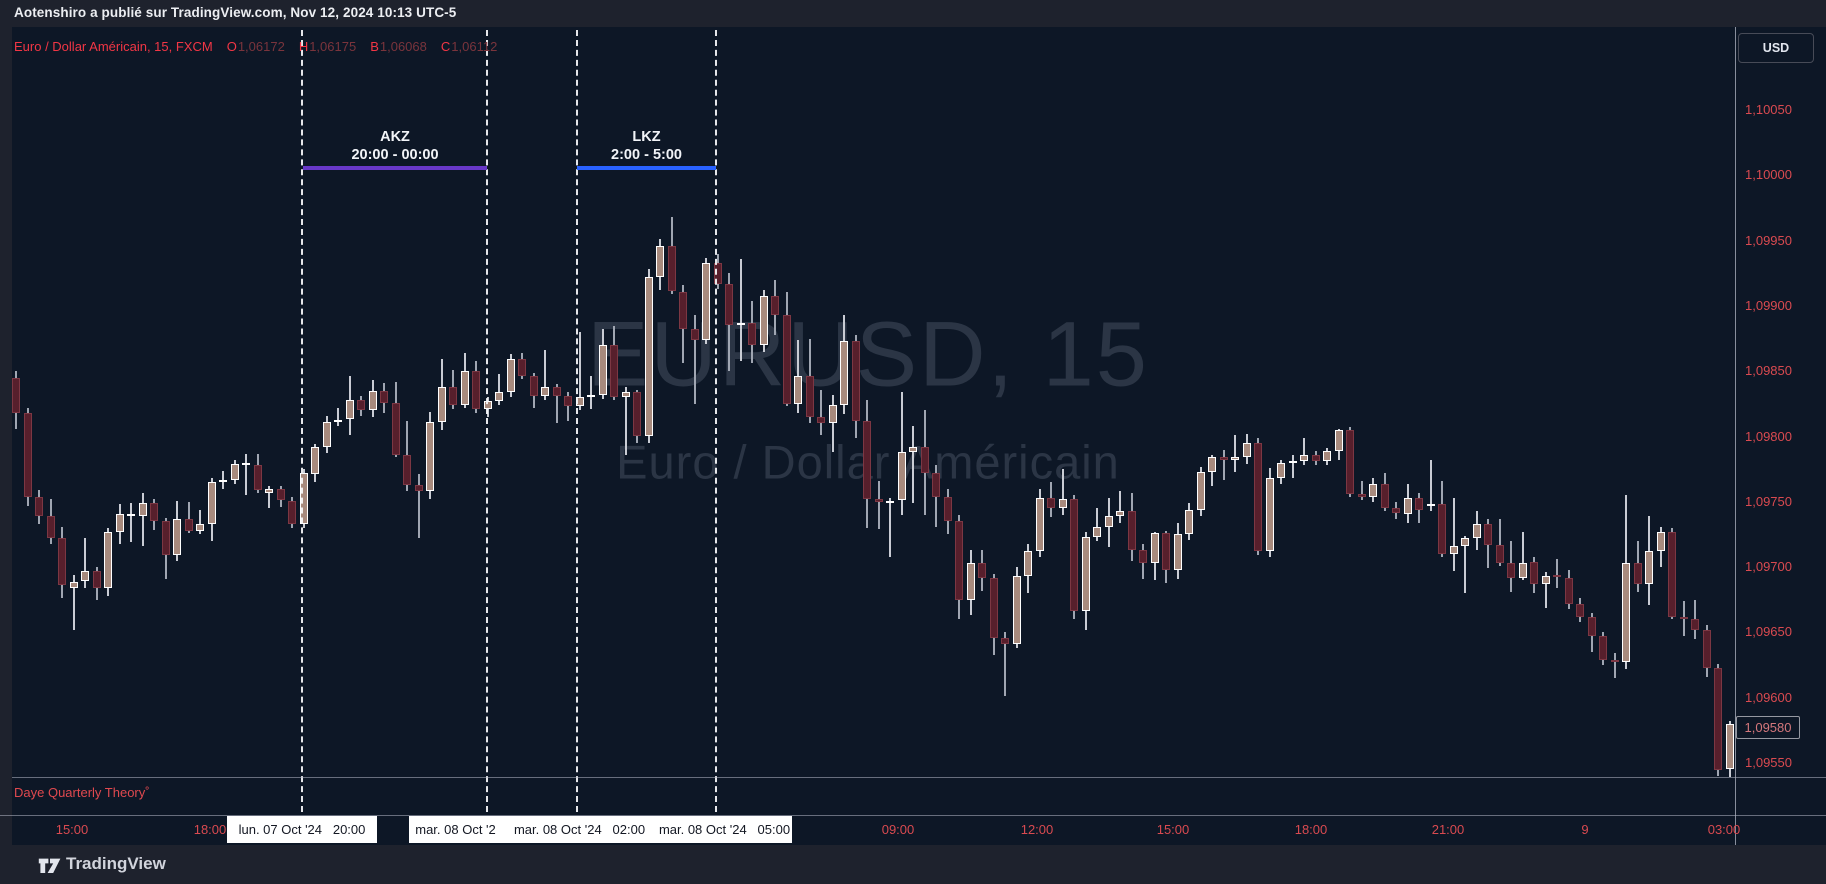 This screenshot has height=884, width=1826. Describe the element at coordinates (1768, 567) in the screenshot. I see `price-axis-label: 1,09700` at that location.